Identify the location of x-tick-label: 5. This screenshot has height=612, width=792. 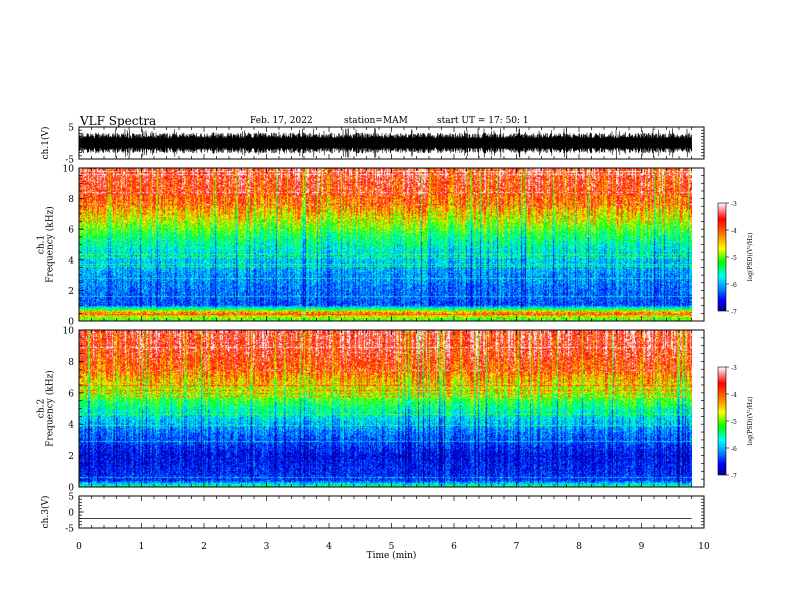
(392, 547).